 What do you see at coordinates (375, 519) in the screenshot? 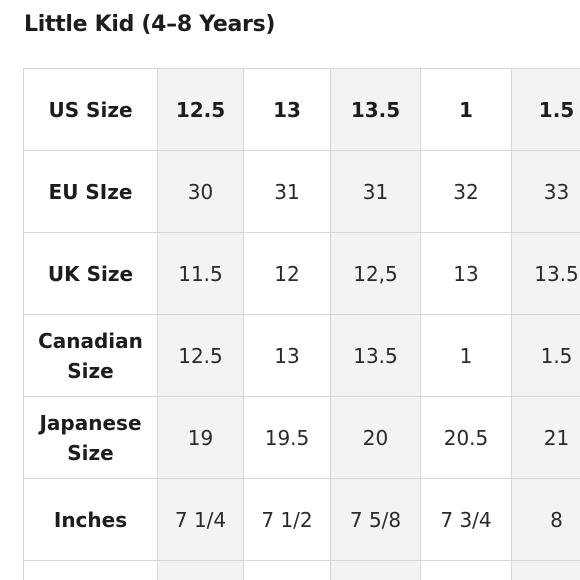
I see `table-cell: 7 5/8` at bounding box center [375, 519].